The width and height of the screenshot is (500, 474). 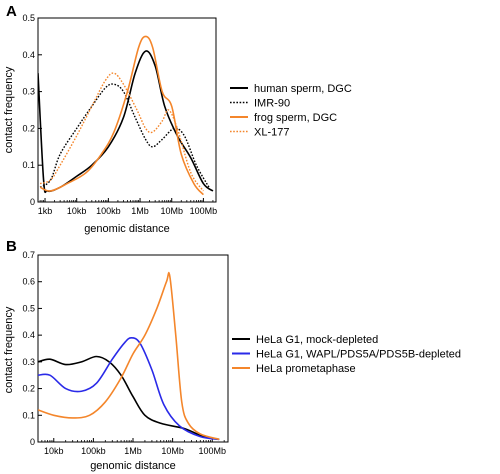 What do you see at coordinates (28, 282) in the screenshot?
I see `panel-b-y-tick-label: 0.6` at bounding box center [28, 282].